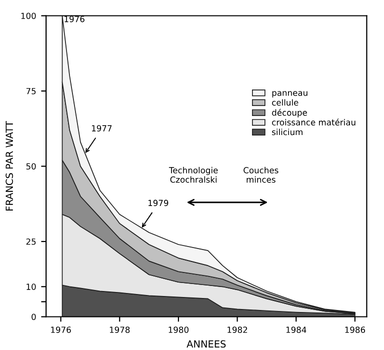 This screenshot has height=350, width=384. I want to click on annotation: Technologie Czochralski, so click(193, 174).